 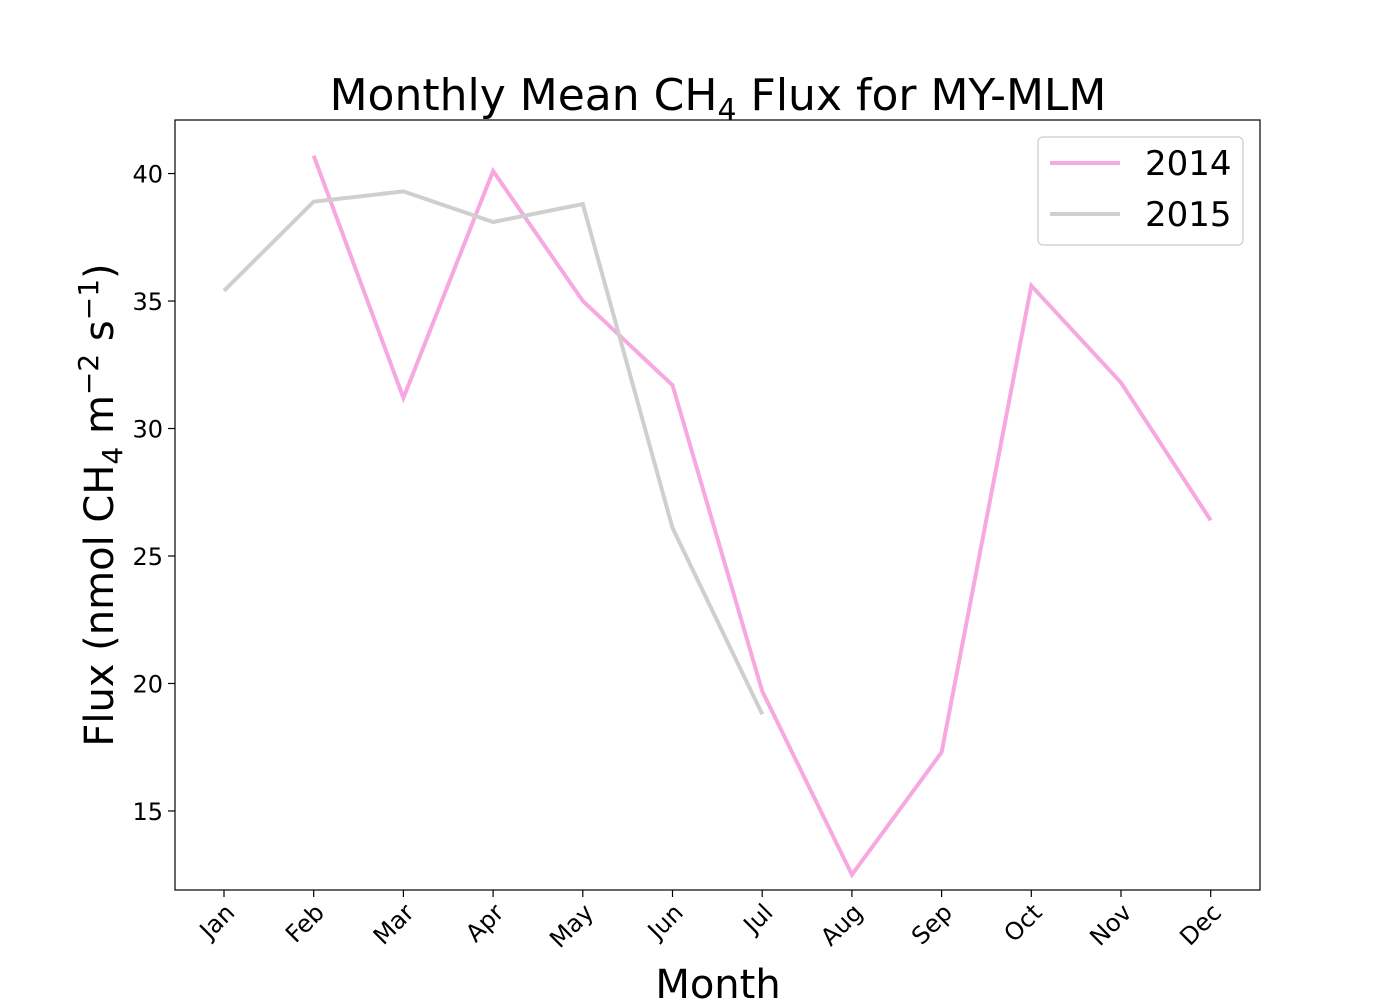 What do you see at coordinates (484, 922) in the screenshot?
I see `x-tick-label-apr: Apr` at bounding box center [484, 922].